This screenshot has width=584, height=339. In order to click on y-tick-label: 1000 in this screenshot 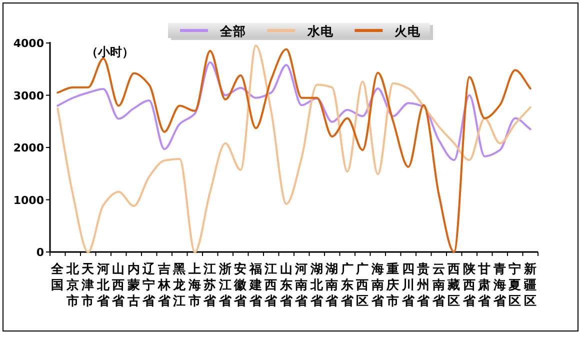, I will do `click(28, 200)`.